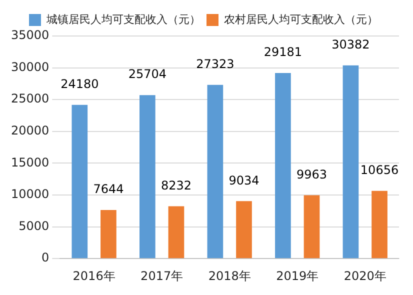 The image size is (413, 295). Describe the element at coordinates (94, 275) in the screenshot. I see `x-tick-label: 2016年` at that location.